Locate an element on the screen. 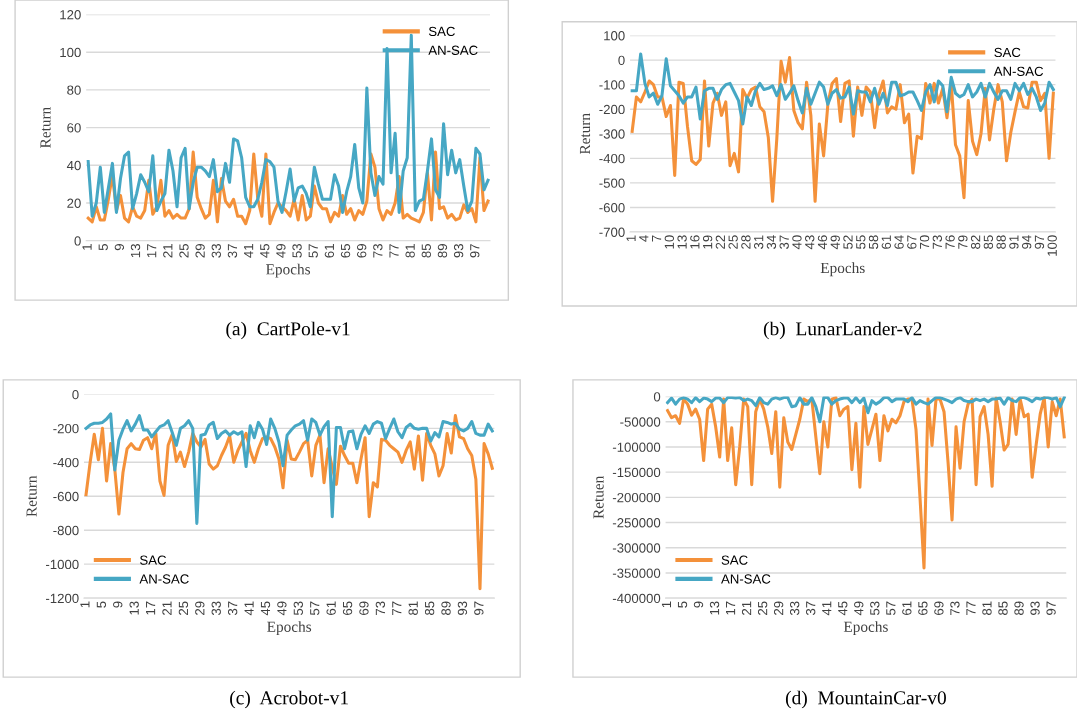 This screenshot has width=1077, height=725. y-tick-label: -100 is located at coordinates (612, 85).